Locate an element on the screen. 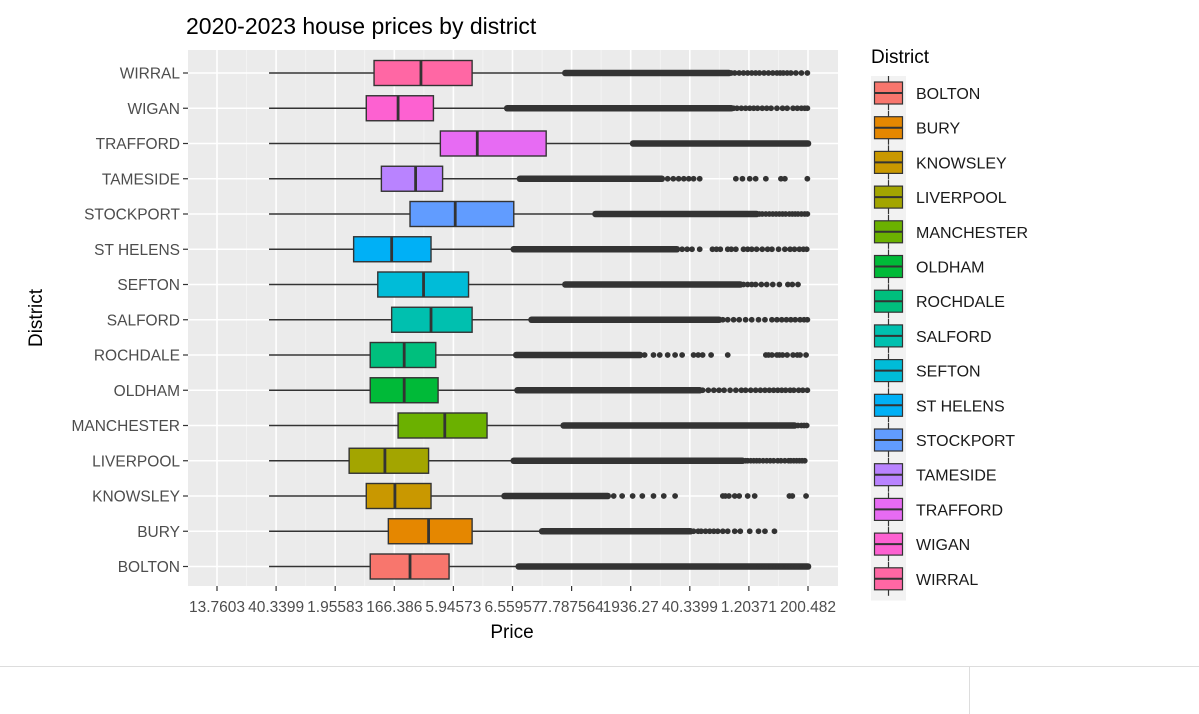 This screenshot has width=1199, height=714. y-tick-label: STOCKPORT is located at coordinates (132, 215).